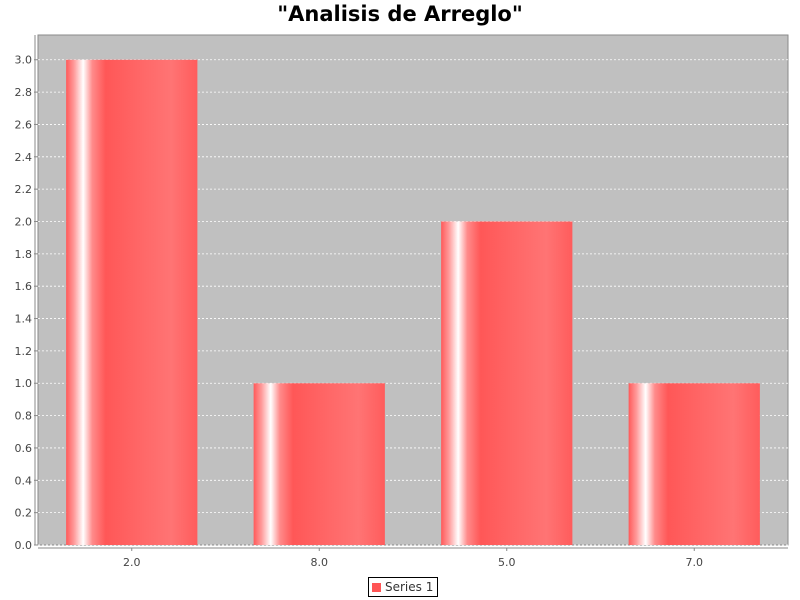  What do you see at coordinates (24, 124) in the screenshot?
I see `y-tick-label: 2.6` at bounding box center [24, 124].